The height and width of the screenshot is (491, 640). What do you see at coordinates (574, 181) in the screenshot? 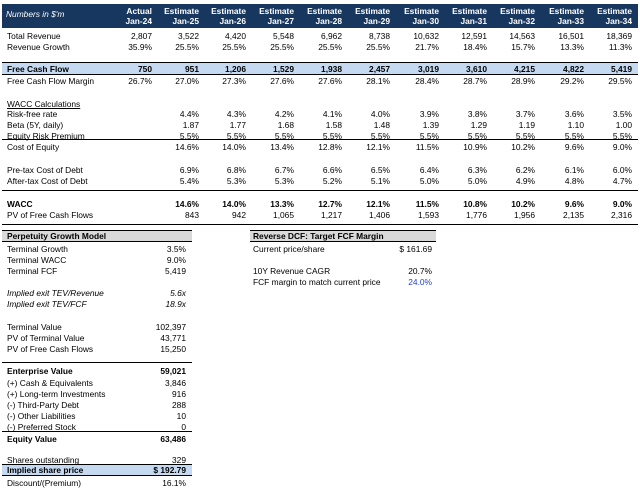
I see `cell-aftertax-debt: 4.8%` at bounding box center [574, 181].